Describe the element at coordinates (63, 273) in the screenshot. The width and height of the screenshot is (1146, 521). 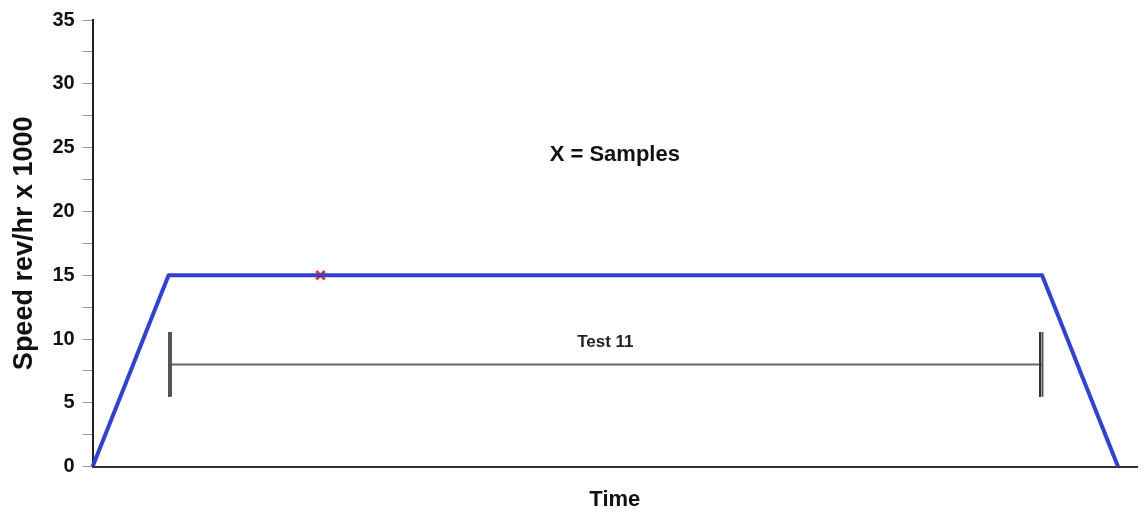
I see `y-tick-label: 15` at that location.